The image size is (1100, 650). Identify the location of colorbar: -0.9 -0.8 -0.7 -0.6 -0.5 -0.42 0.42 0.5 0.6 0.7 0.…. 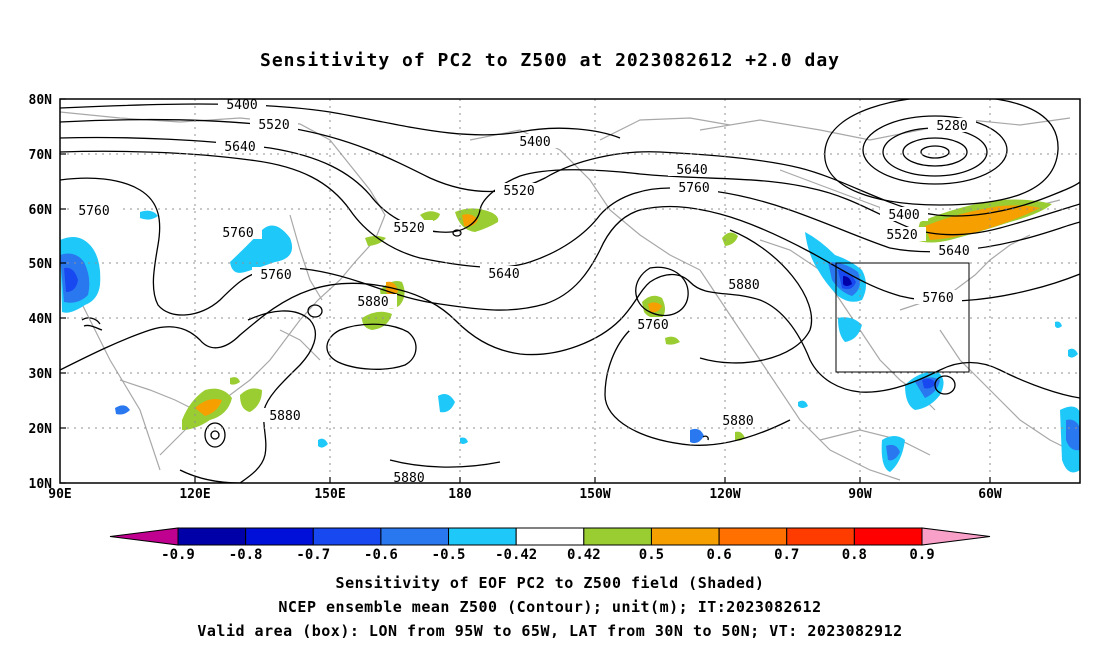
(550, 545).